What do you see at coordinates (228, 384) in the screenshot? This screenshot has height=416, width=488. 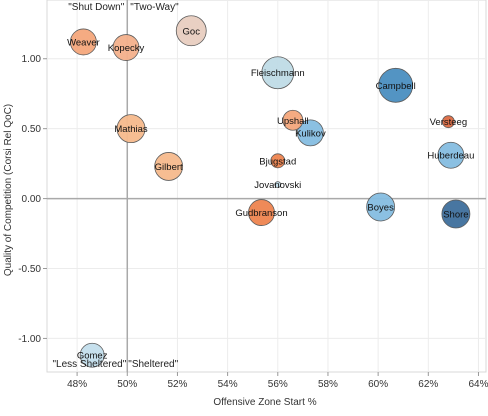 I see `x-tick-label: 54%` at bounding box center [228, 384].